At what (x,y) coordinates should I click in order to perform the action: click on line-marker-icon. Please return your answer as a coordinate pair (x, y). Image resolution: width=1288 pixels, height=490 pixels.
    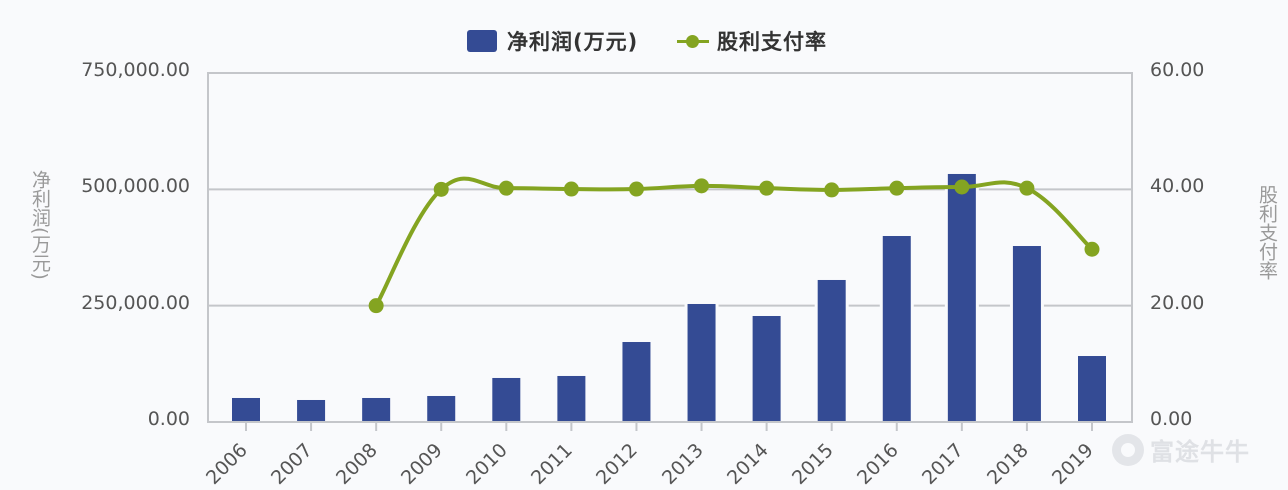
    Looking at the image, I should click on (693, 41).